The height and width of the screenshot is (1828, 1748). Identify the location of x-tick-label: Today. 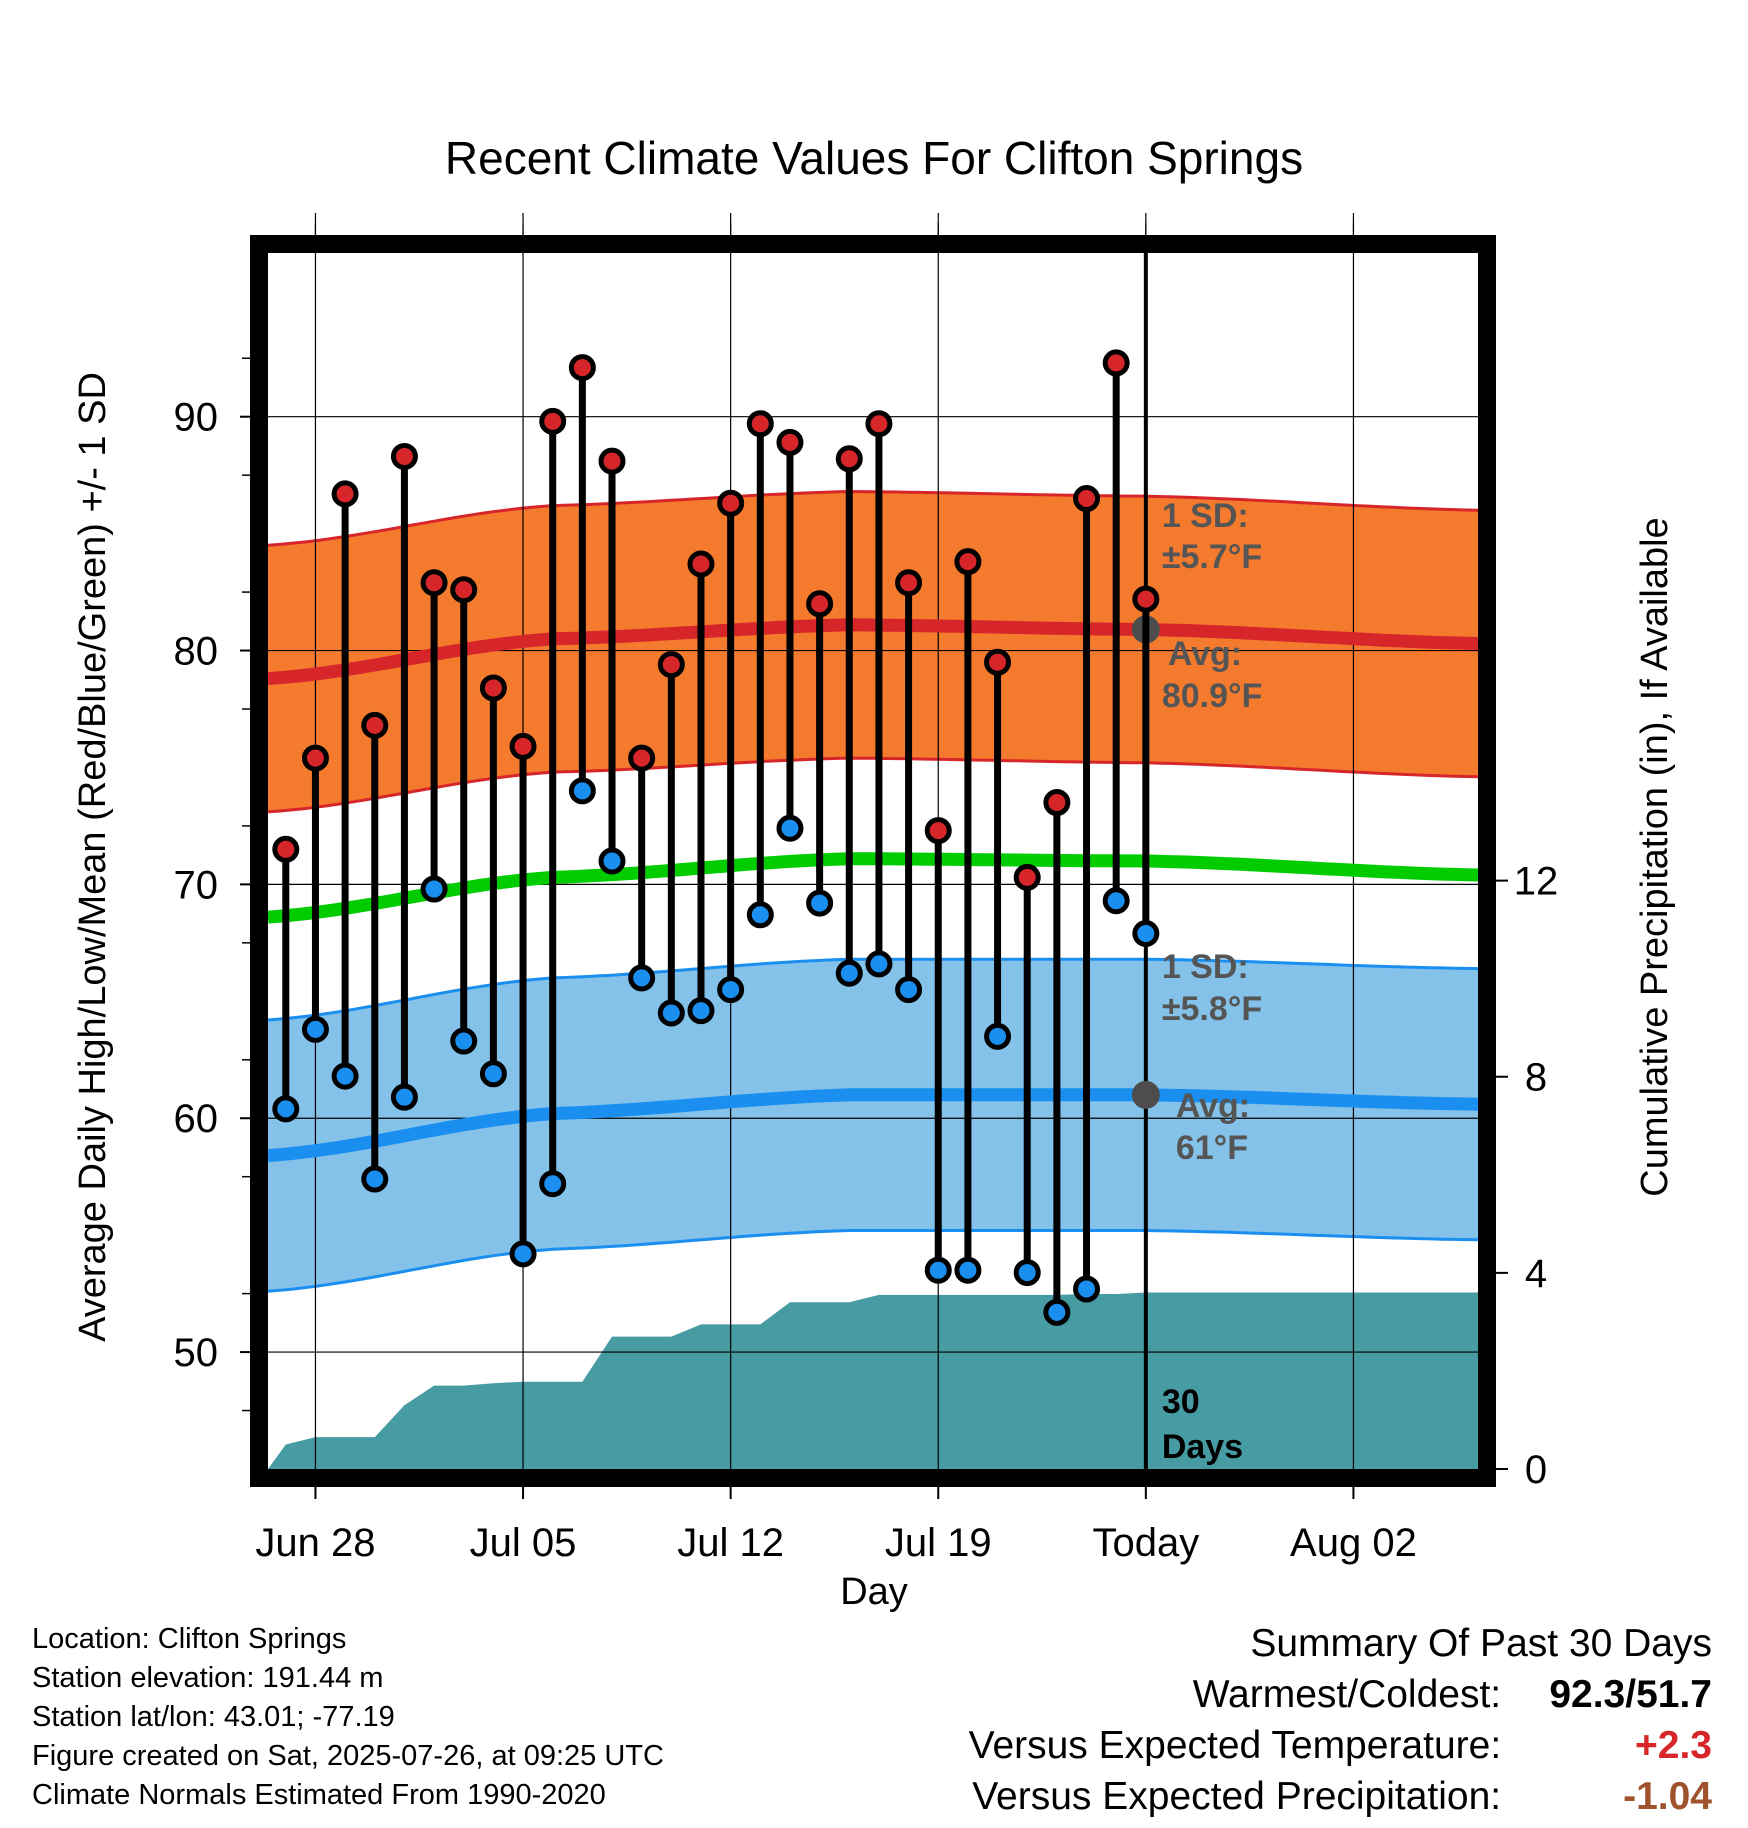
(1145, 1543).